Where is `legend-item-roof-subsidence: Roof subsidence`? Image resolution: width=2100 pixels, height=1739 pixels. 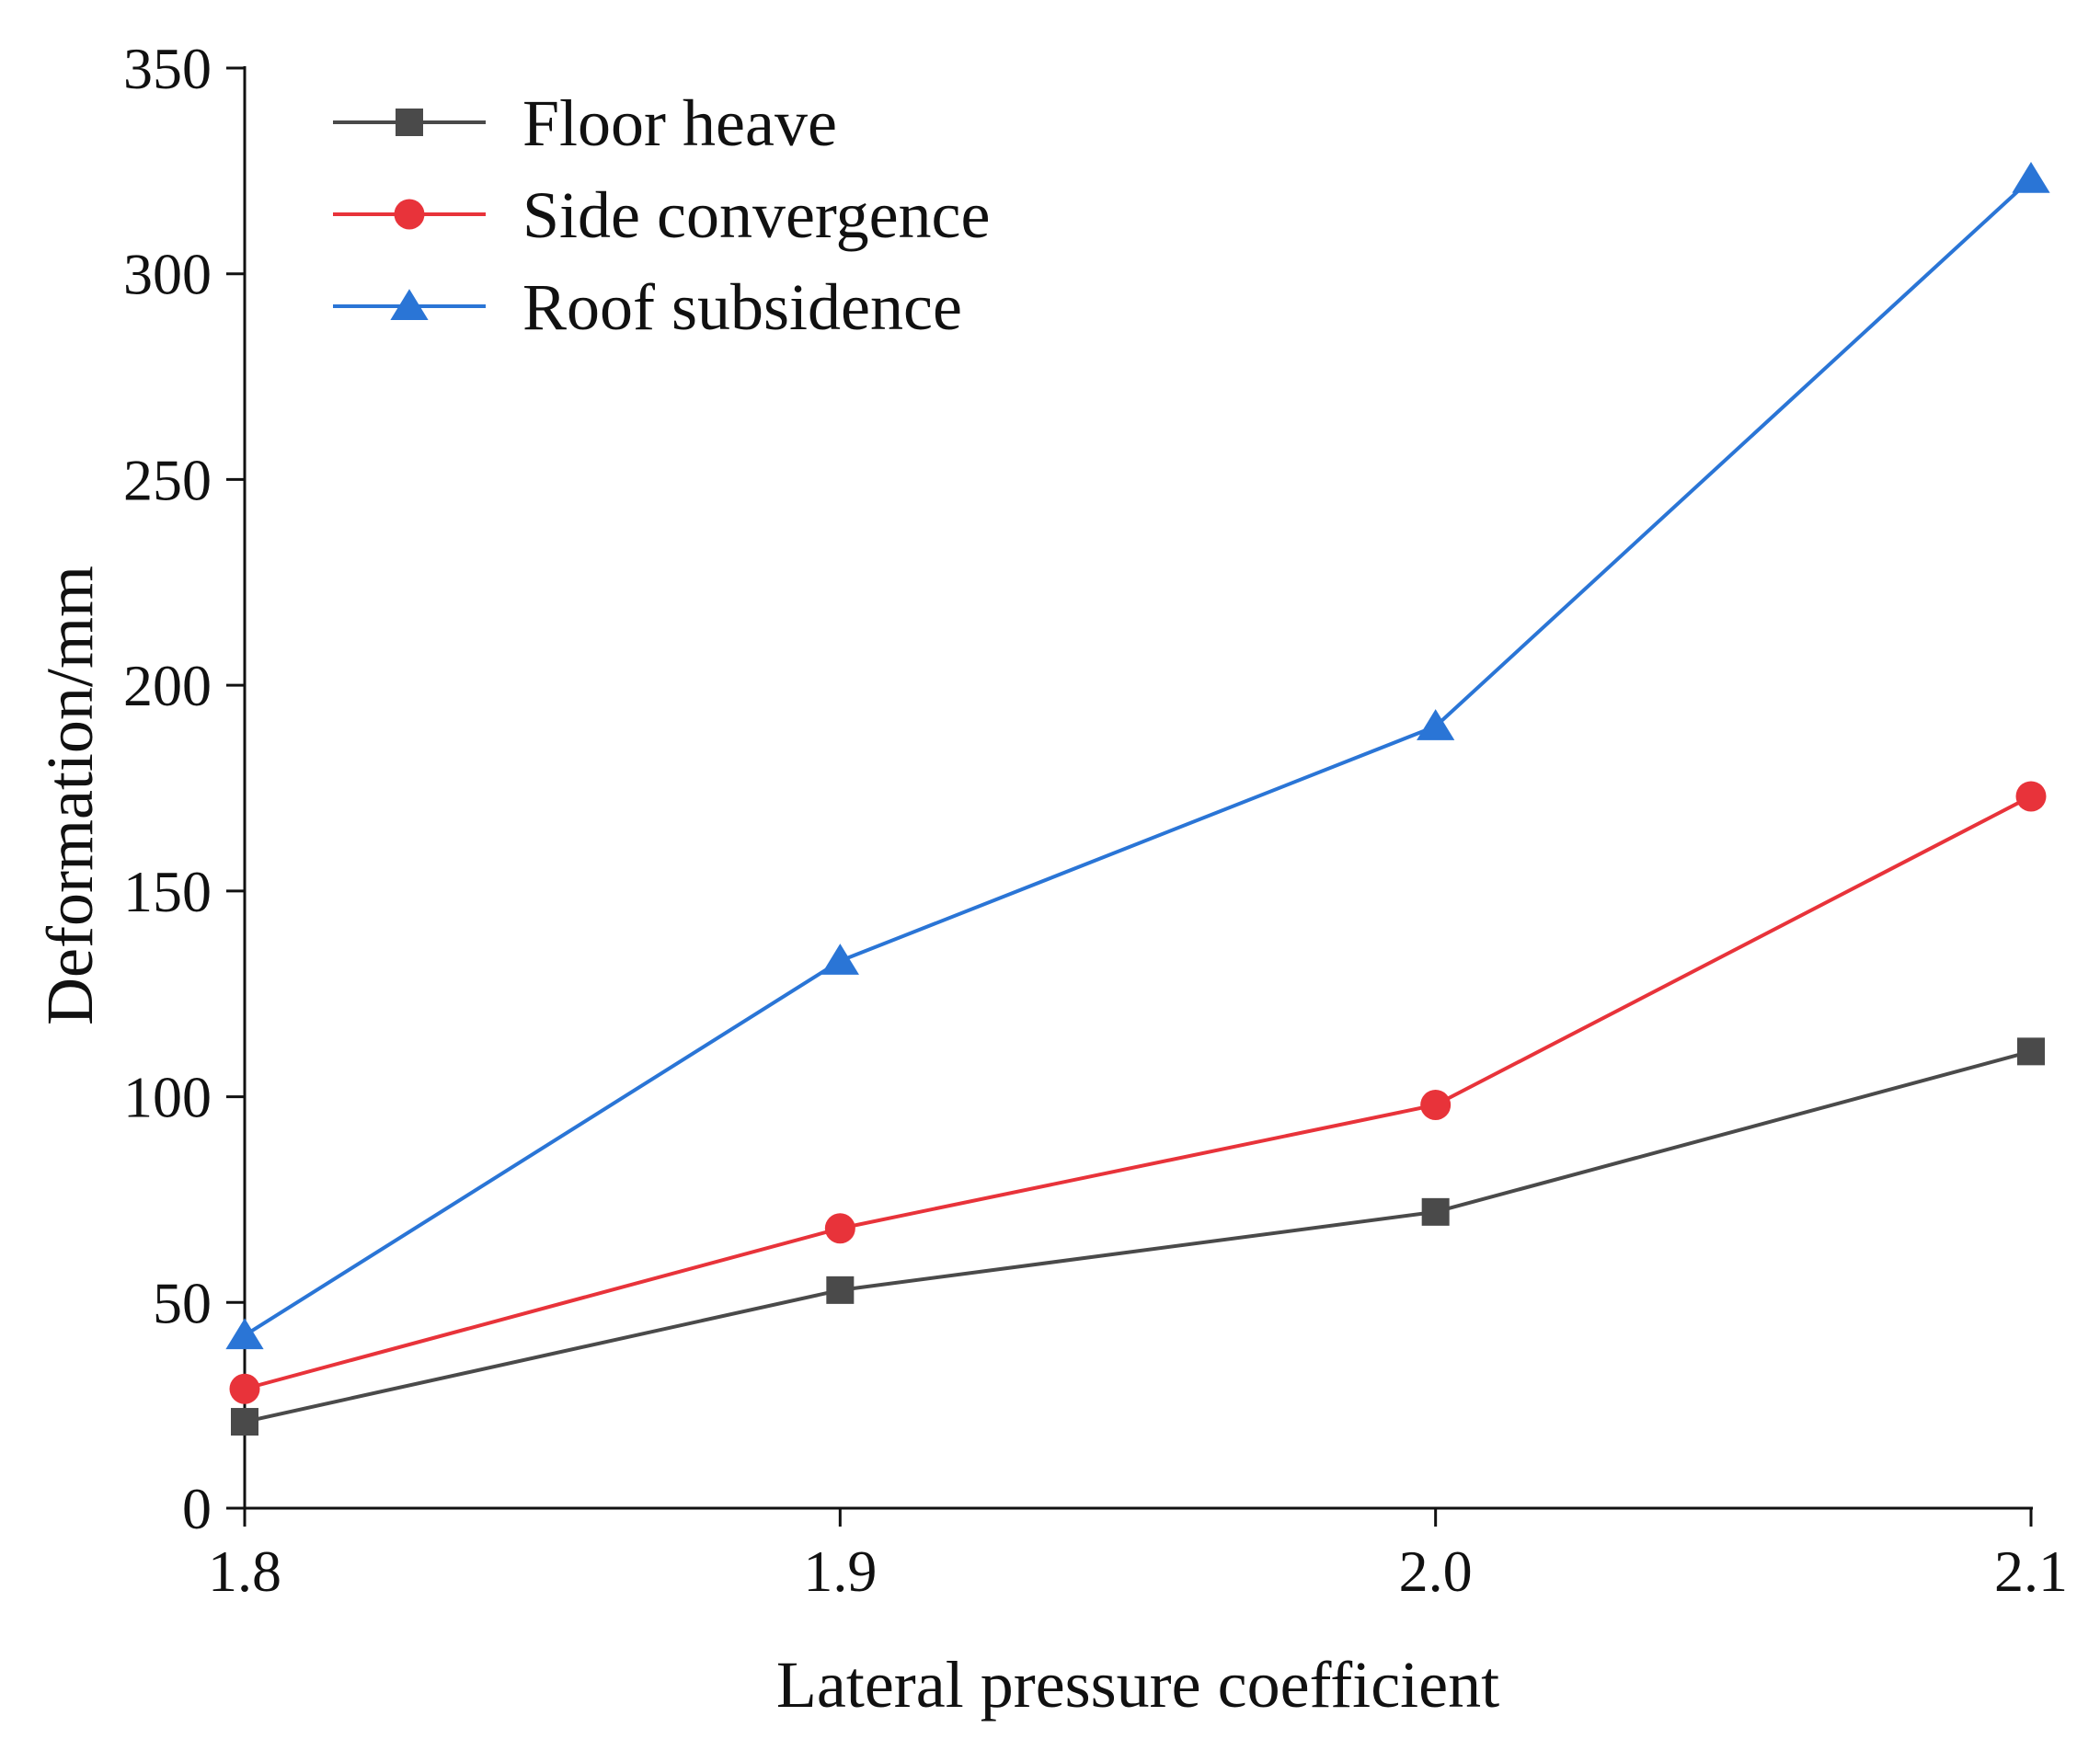
legend-item-roof-subsidence: Roof subsidence is located at coordinates (647, 307).